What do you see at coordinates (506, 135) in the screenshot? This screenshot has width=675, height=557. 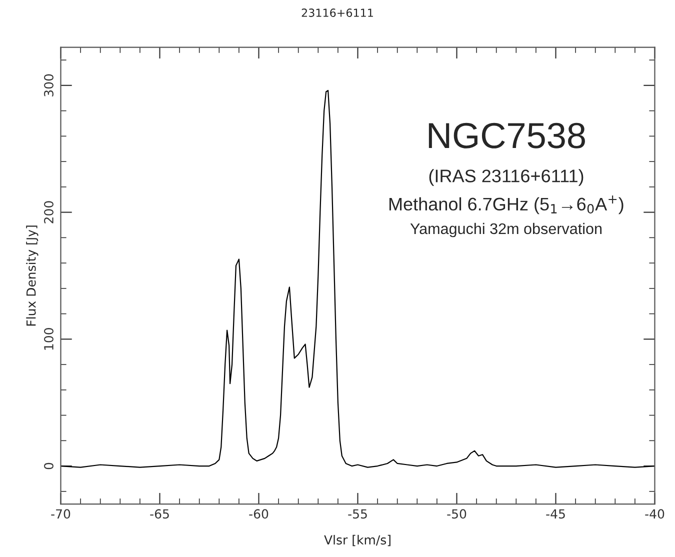 I see `annotation: NGC7538` at bounding box center [506, 135].